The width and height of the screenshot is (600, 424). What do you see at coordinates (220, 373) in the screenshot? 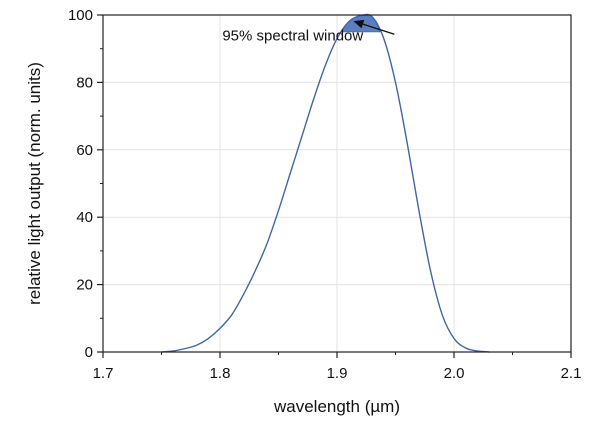
I see `x-tick-label-1: 1.8` at bounding box center [220, 373].